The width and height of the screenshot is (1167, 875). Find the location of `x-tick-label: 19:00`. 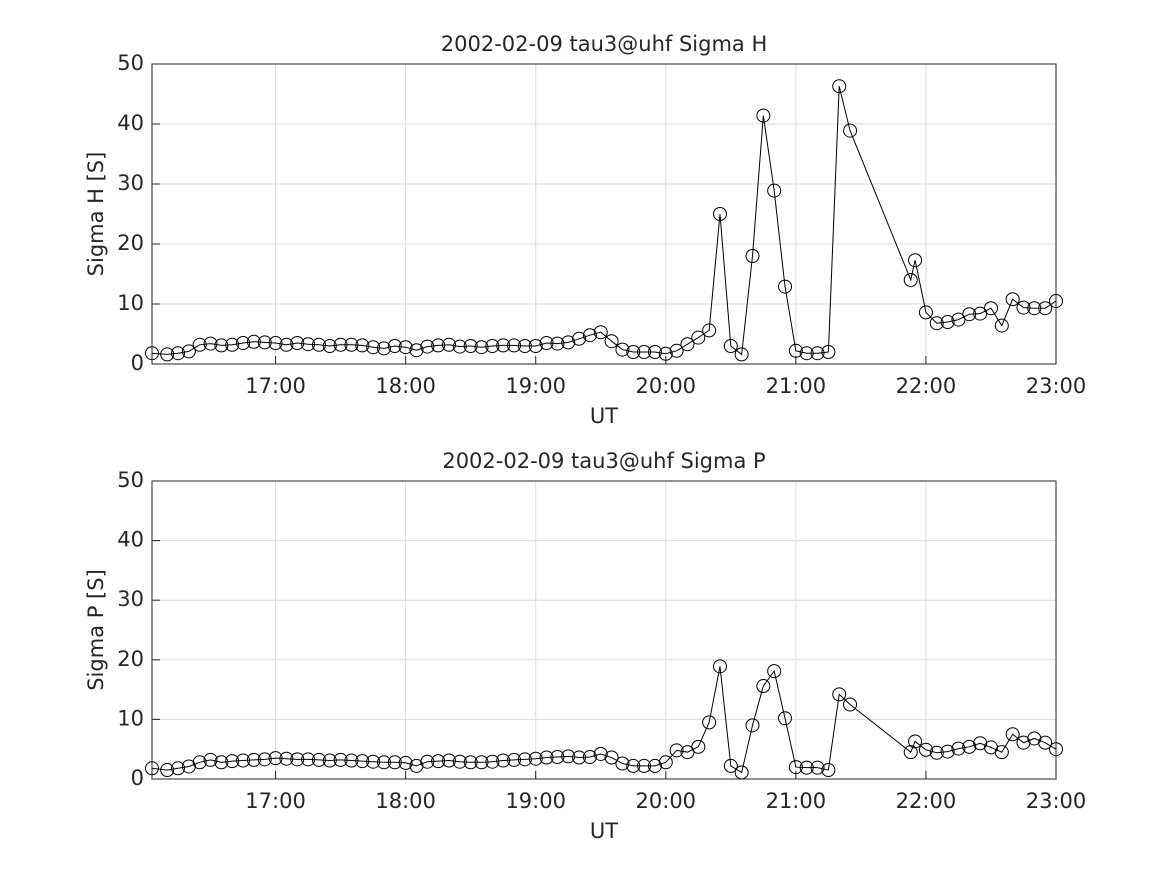

x-tick-label: 19:00 is located at coordinates (535, 801).